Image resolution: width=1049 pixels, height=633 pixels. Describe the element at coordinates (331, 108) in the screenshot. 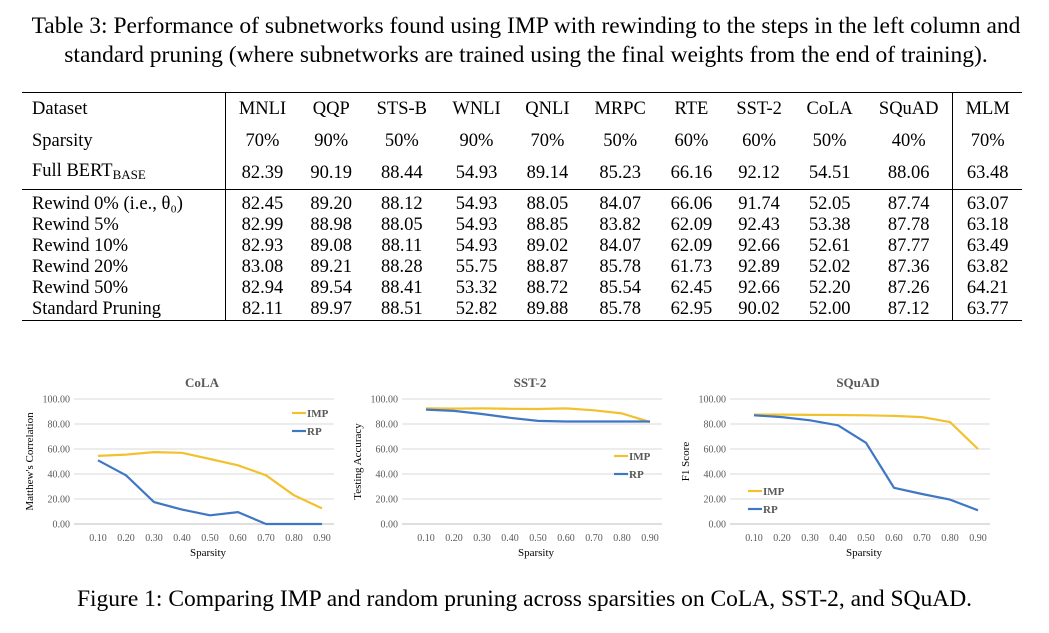

I see `header-cell: QQP` at that location.